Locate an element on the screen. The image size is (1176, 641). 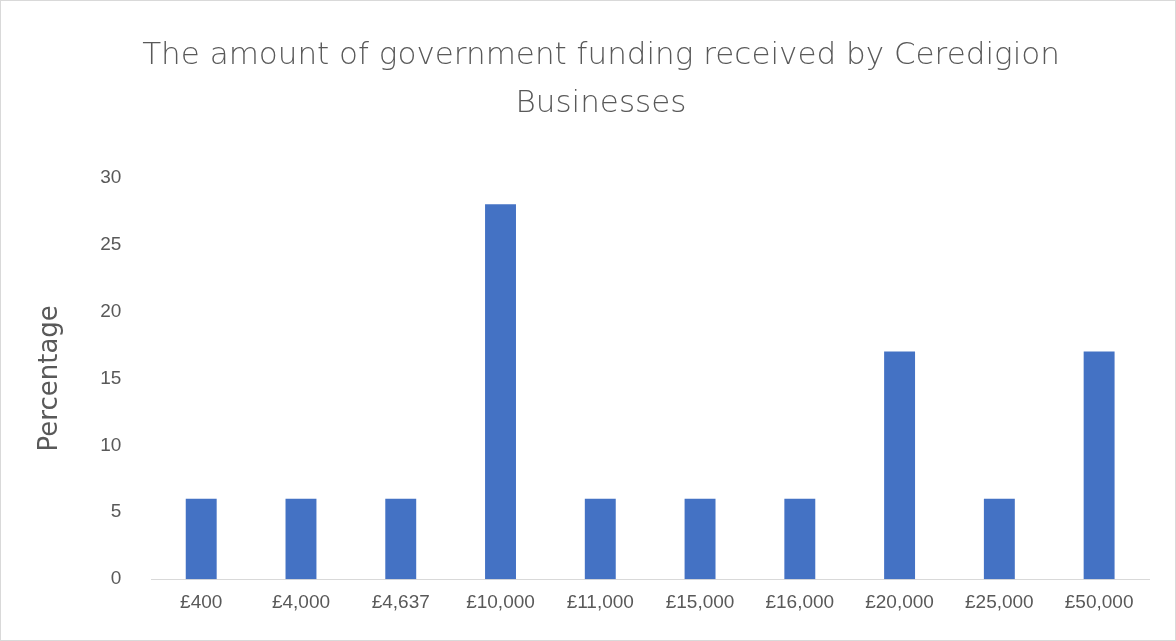
x-tick-label: £15,000 is located at coordinates (700, 601).